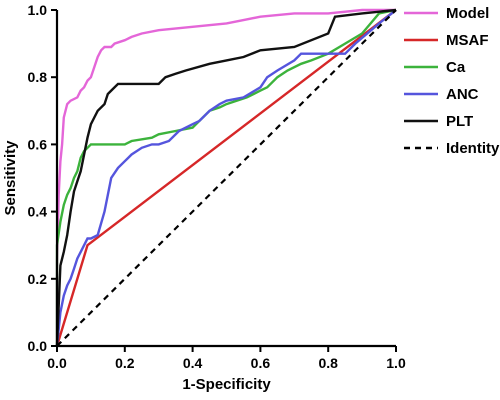 The width and height of the screenshot is (500, 400). Describe the element at coordinates (328, 363) in the screenshot. I see `x-tick-label: 0.8` at that location.